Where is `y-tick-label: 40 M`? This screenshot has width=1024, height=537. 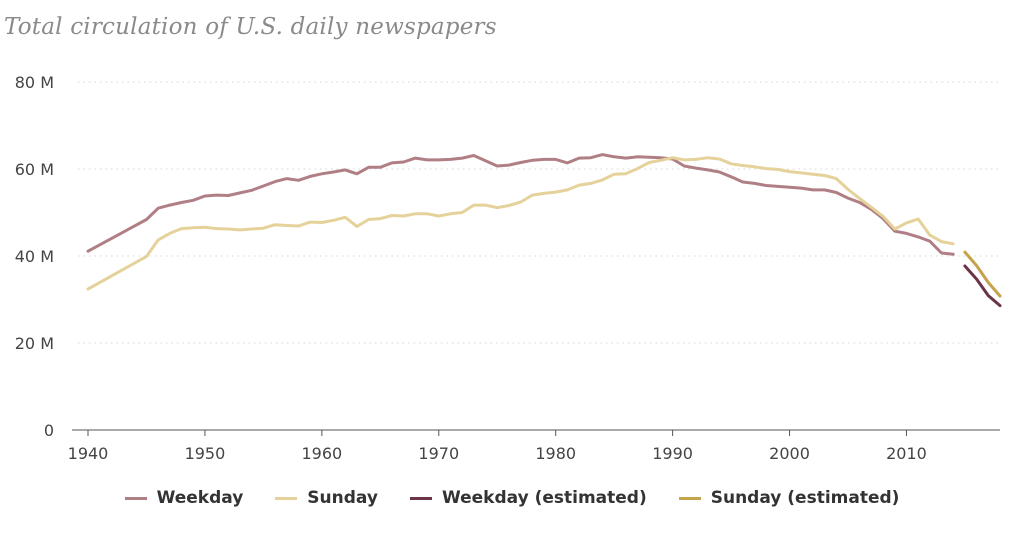 y-tick-label: 40 M is located at coordinates (34, 256).